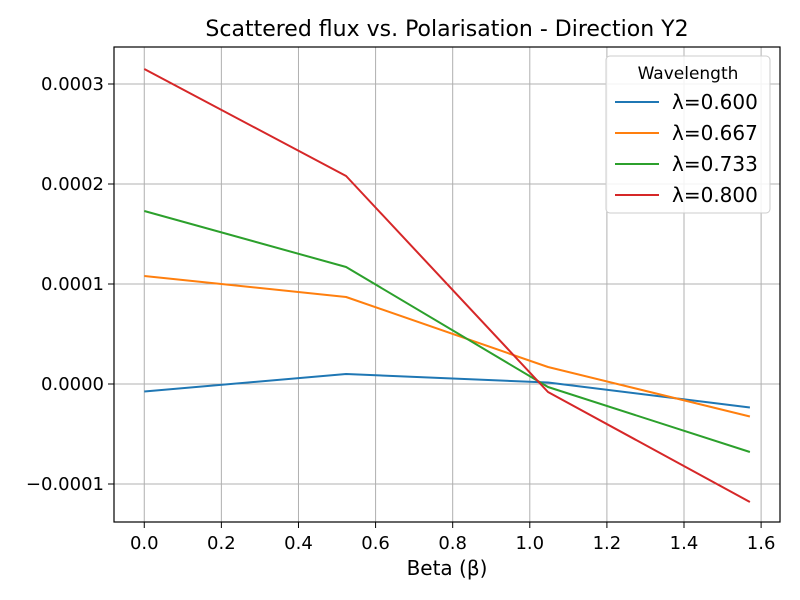 The height and width of the screenshot is (600, 800). What do you see at coordinates (72, 184) in the screenshot?
I see `y-tick-label: 0.0002` at bounding box center [72, 184].